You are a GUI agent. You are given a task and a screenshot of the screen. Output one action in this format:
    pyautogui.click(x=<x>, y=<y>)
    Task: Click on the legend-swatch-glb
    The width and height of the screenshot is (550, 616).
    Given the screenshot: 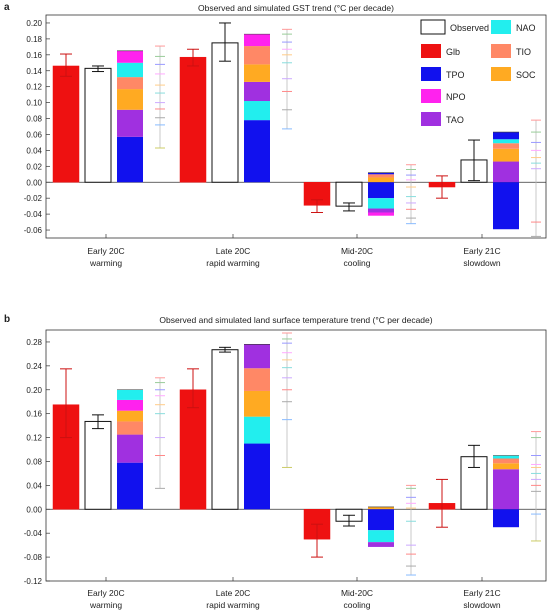 What is the action you would take?
    pyautogui.click(x=431, y=51)
    